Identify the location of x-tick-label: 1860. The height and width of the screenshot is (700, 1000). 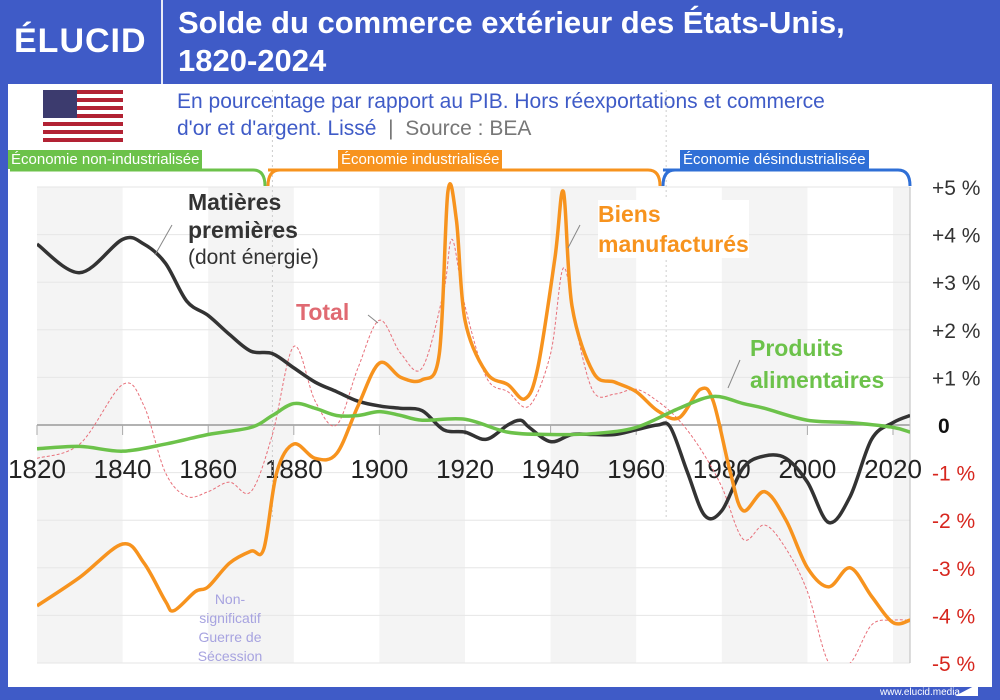
(208, 469).